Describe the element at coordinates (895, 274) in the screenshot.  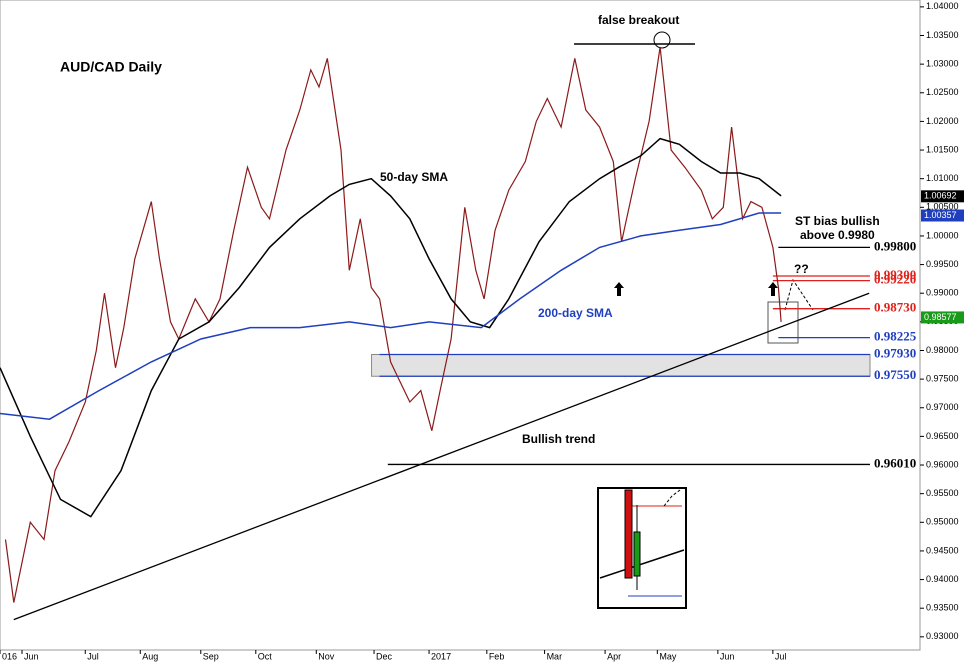
I see `level-label: 0.99300` at that location.